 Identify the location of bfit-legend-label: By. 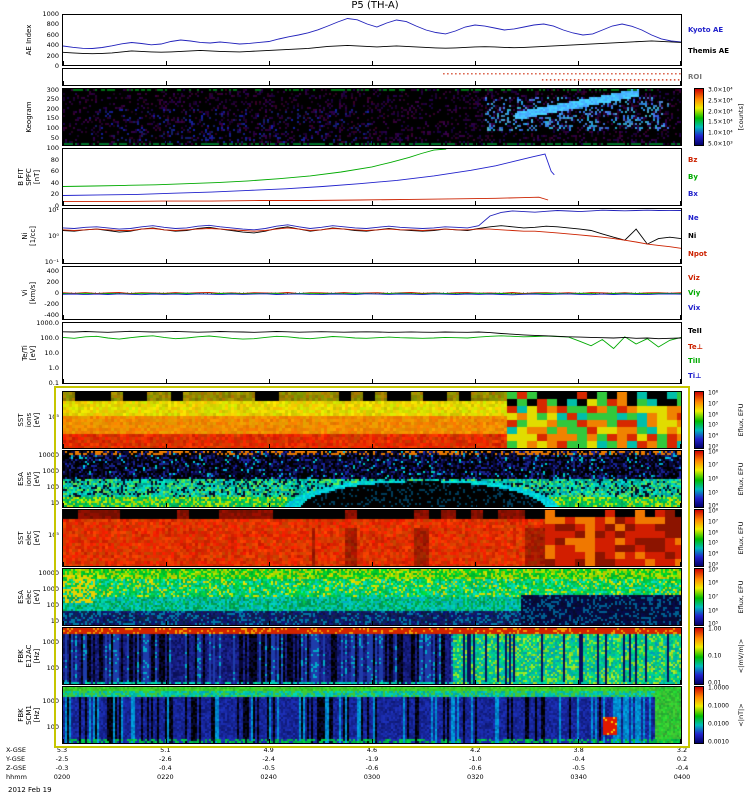
(693, 177).